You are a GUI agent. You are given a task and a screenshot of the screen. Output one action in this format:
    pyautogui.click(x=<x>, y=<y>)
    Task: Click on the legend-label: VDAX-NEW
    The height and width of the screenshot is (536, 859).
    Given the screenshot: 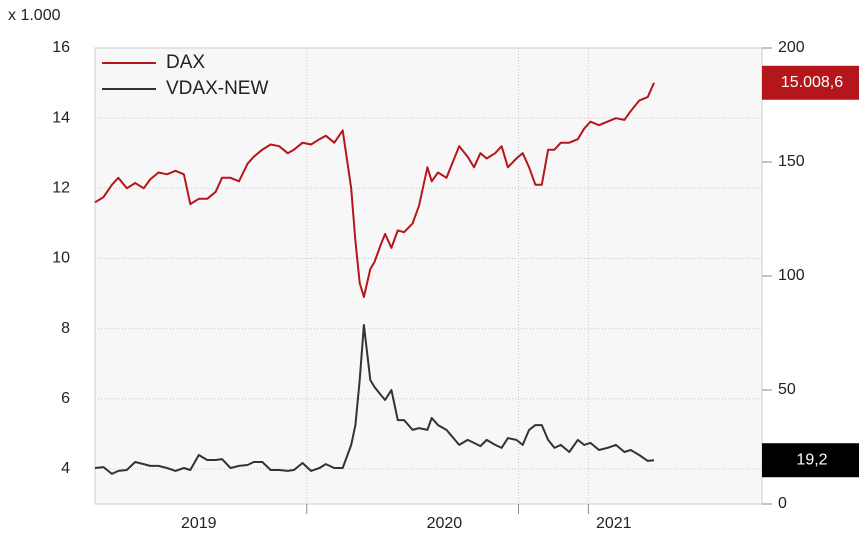 What is the action you would take?
    pyautogui.click(x=217, y=88)
    